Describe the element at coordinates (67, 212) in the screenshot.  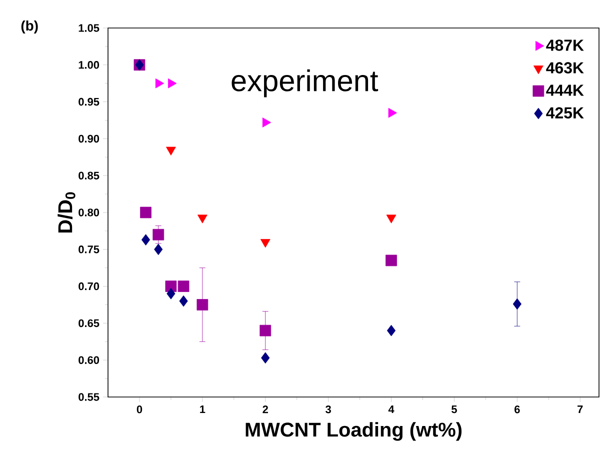
I see `y-axis-title: D/D$_{0}$` at that location.